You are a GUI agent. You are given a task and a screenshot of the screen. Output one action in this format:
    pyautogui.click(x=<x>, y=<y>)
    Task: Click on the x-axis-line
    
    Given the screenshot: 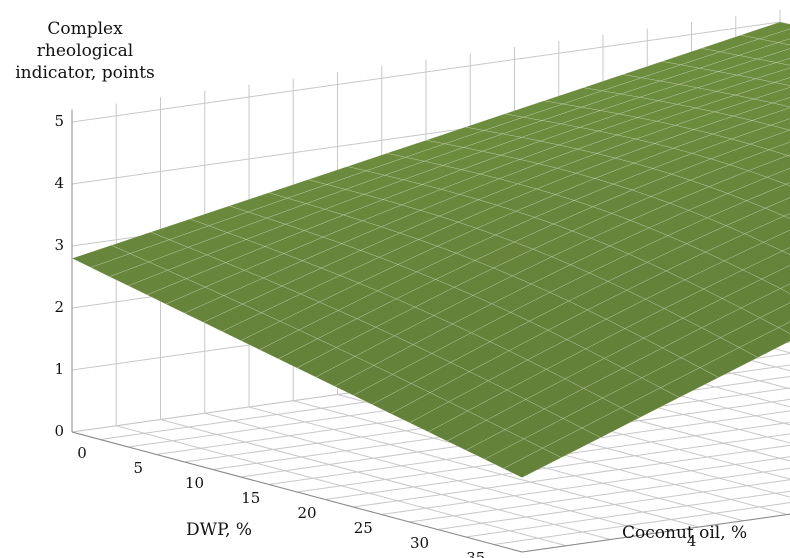 What is the action you would take?
    pyautogui.click(x=297, y=492)
    